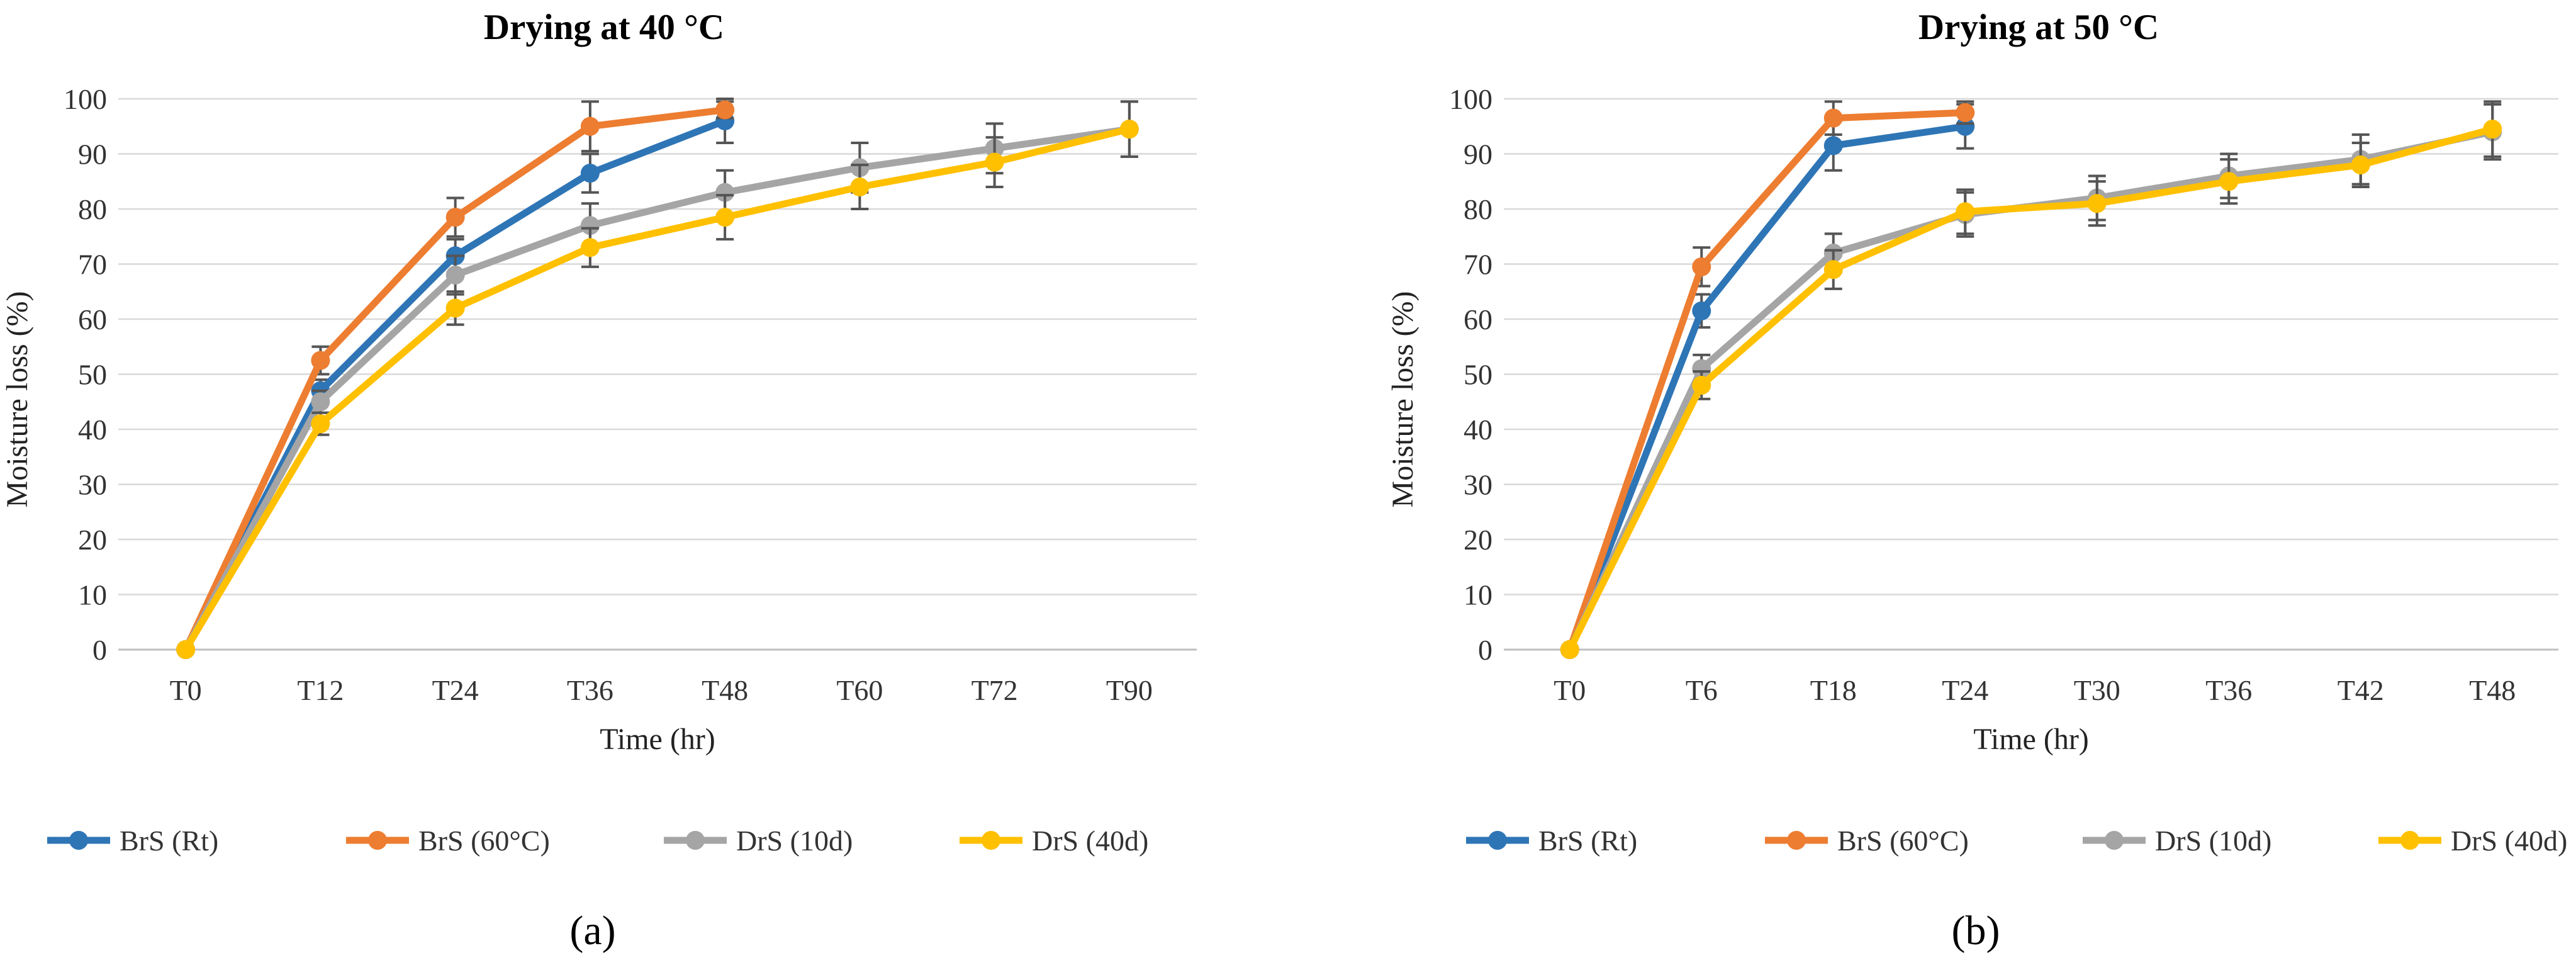 This screenshot has width=2576, height=970. I want to click on x-tick-label: T30, so click(2097, 690).